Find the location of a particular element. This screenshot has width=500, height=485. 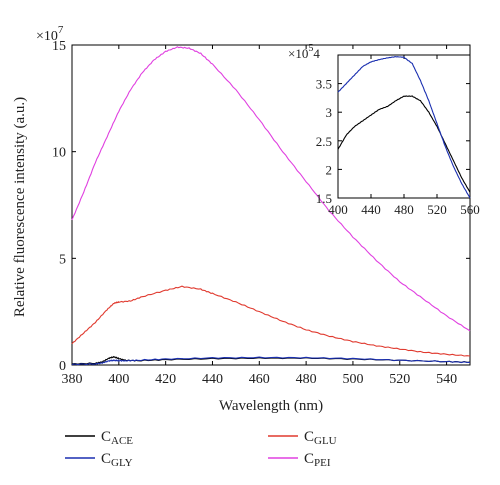

main-multiplier: ×10⁷ is located at coordinates (50, 34).